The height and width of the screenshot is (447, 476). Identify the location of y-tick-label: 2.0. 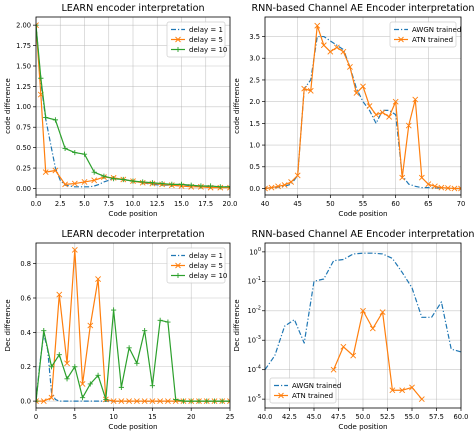
(254, 102).